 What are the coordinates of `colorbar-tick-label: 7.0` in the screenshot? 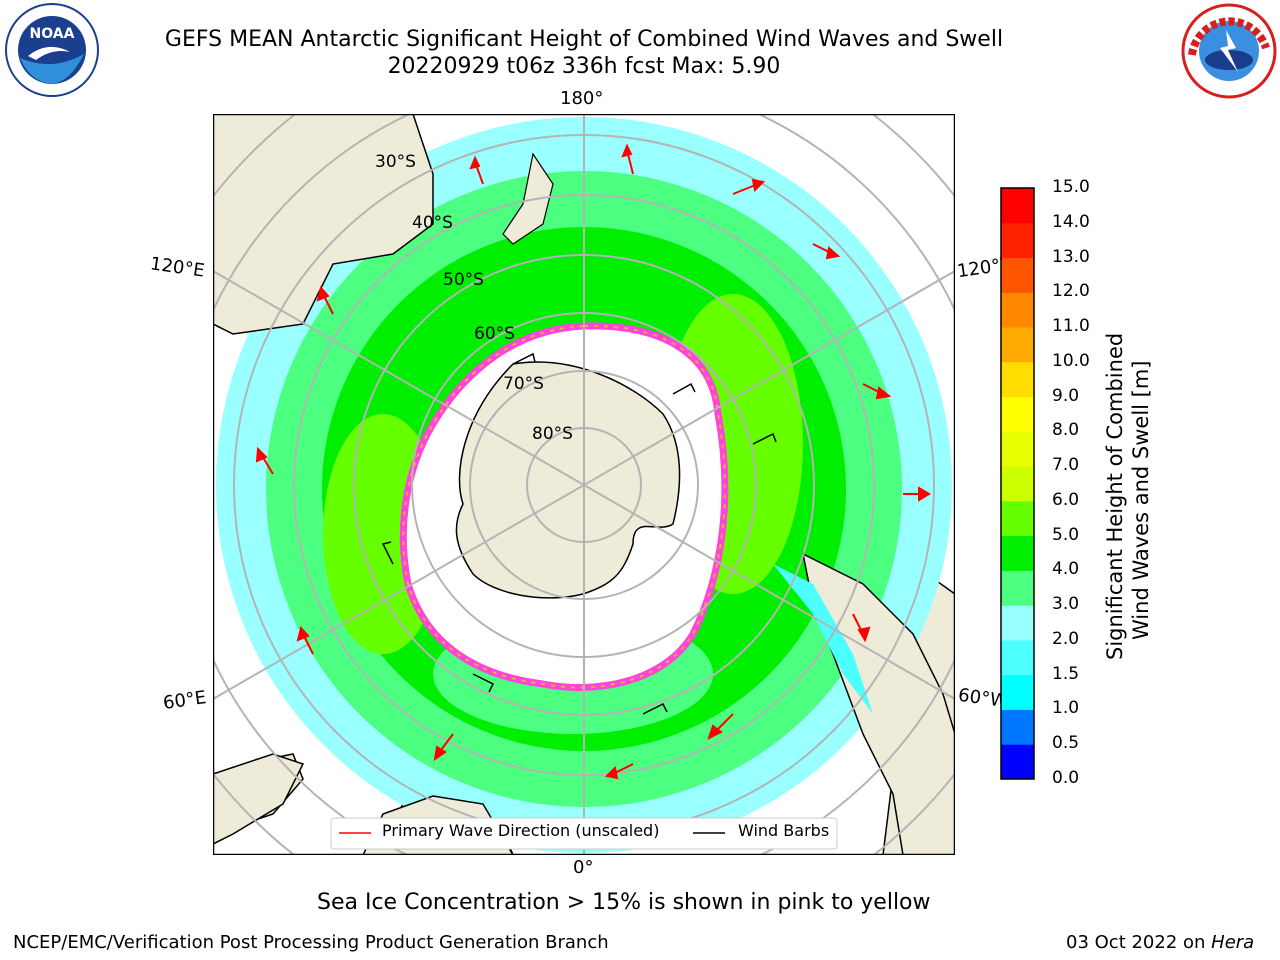 It's located at (1066, 465).